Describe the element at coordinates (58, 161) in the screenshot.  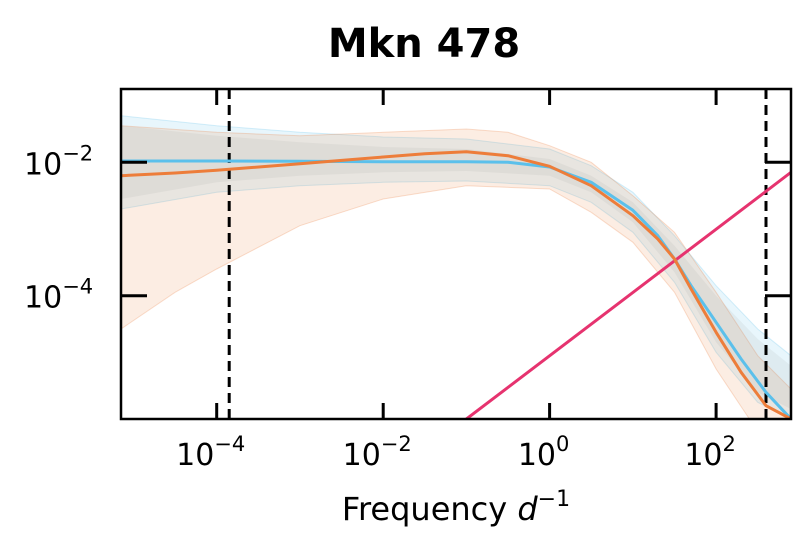
I see `y-tick-label: 10⁻²` at that location.